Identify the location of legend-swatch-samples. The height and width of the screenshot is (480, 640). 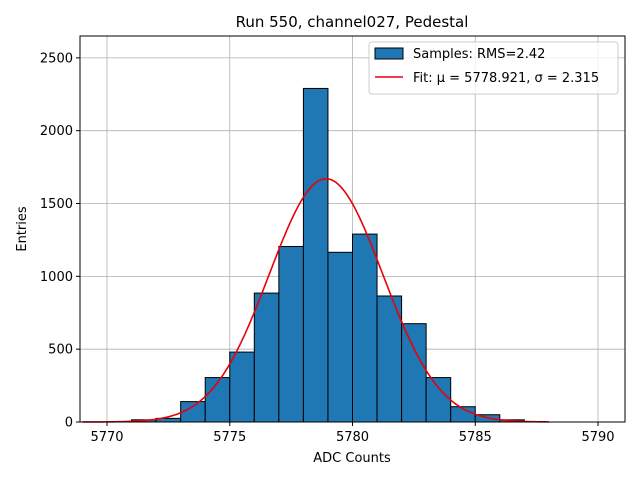
(389, 53).